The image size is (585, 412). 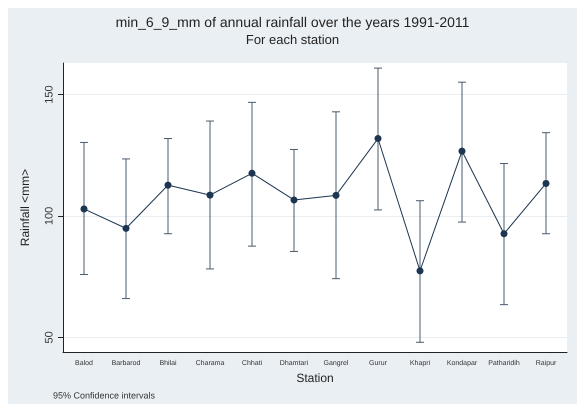 I want to click on y-tick-label: 100, so click(x=50, y=216).